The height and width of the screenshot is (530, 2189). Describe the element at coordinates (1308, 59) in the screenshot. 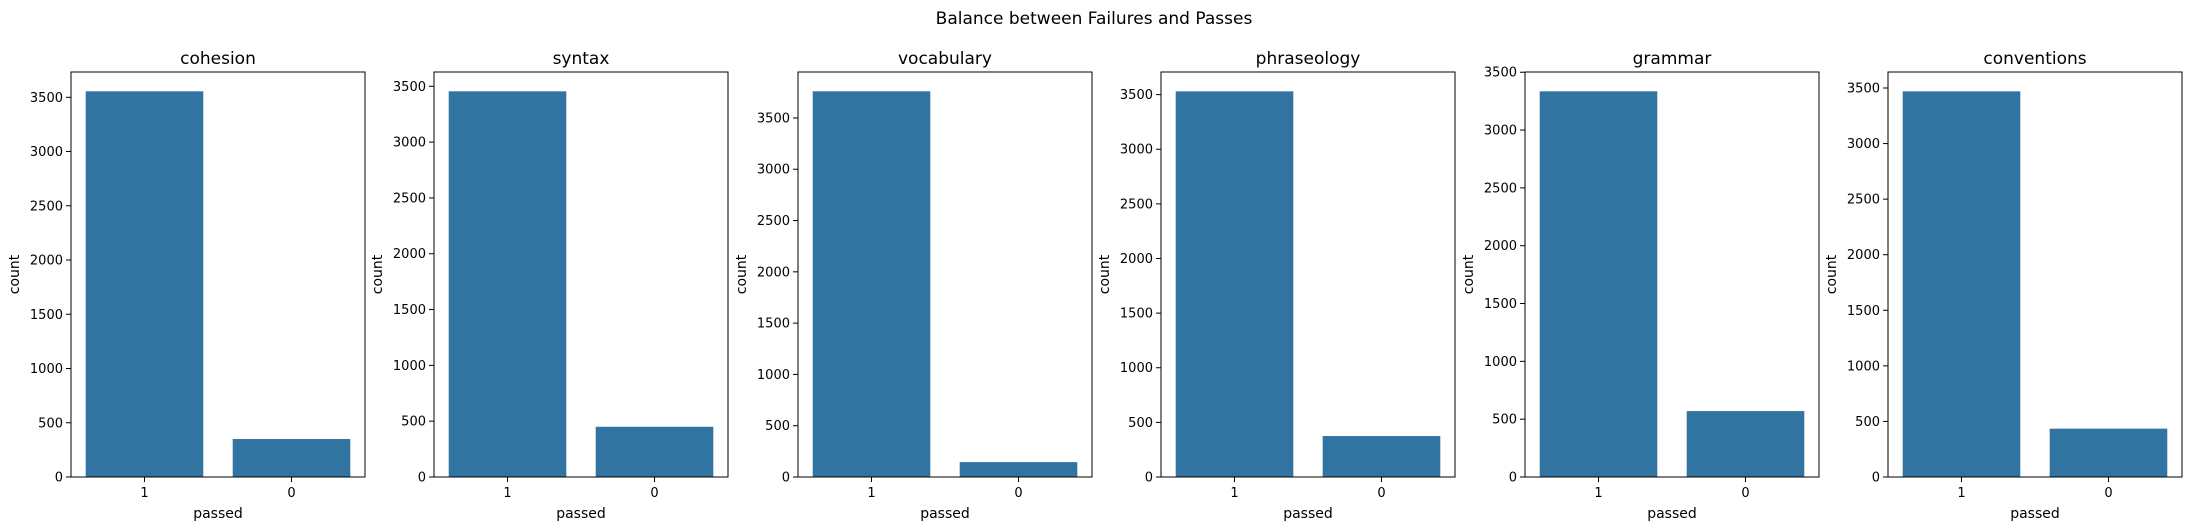

I see `panel-title: phraseology` at that location.